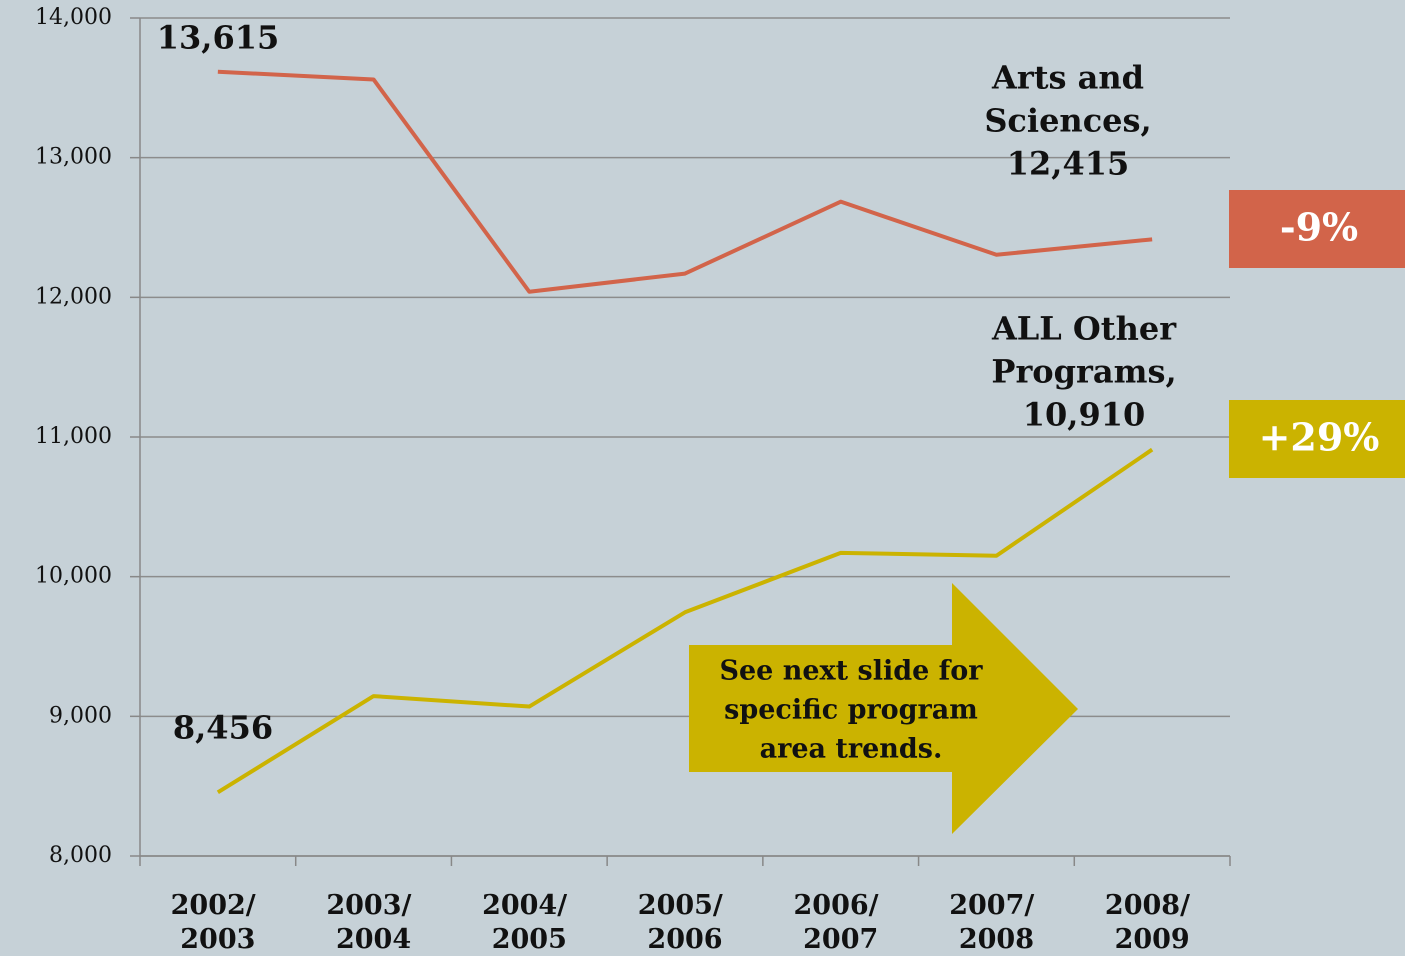 This screenshot has width=1405, height=956. What do you see at coordinates (1083, 372) in the screenshot?
I see `annotation: Programs,` at bounding box center [1083, 372].